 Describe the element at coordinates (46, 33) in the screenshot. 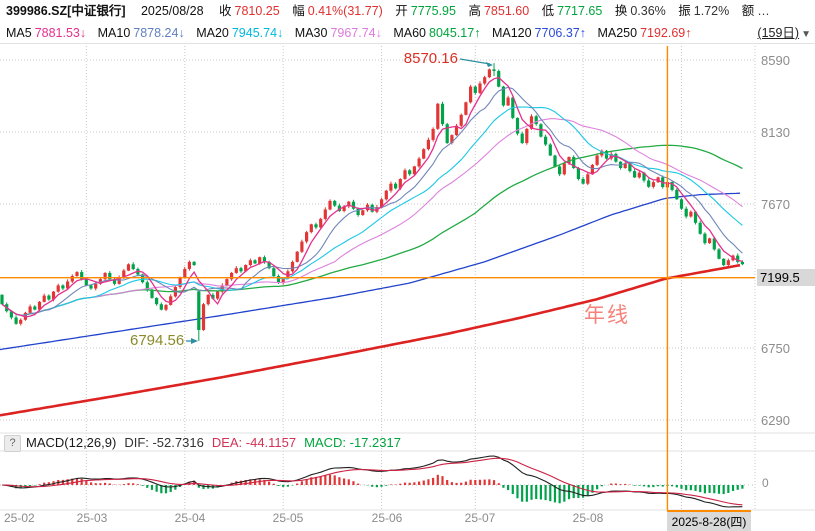

I see `ma5-readout: MA5 7881.53↓` at that location.